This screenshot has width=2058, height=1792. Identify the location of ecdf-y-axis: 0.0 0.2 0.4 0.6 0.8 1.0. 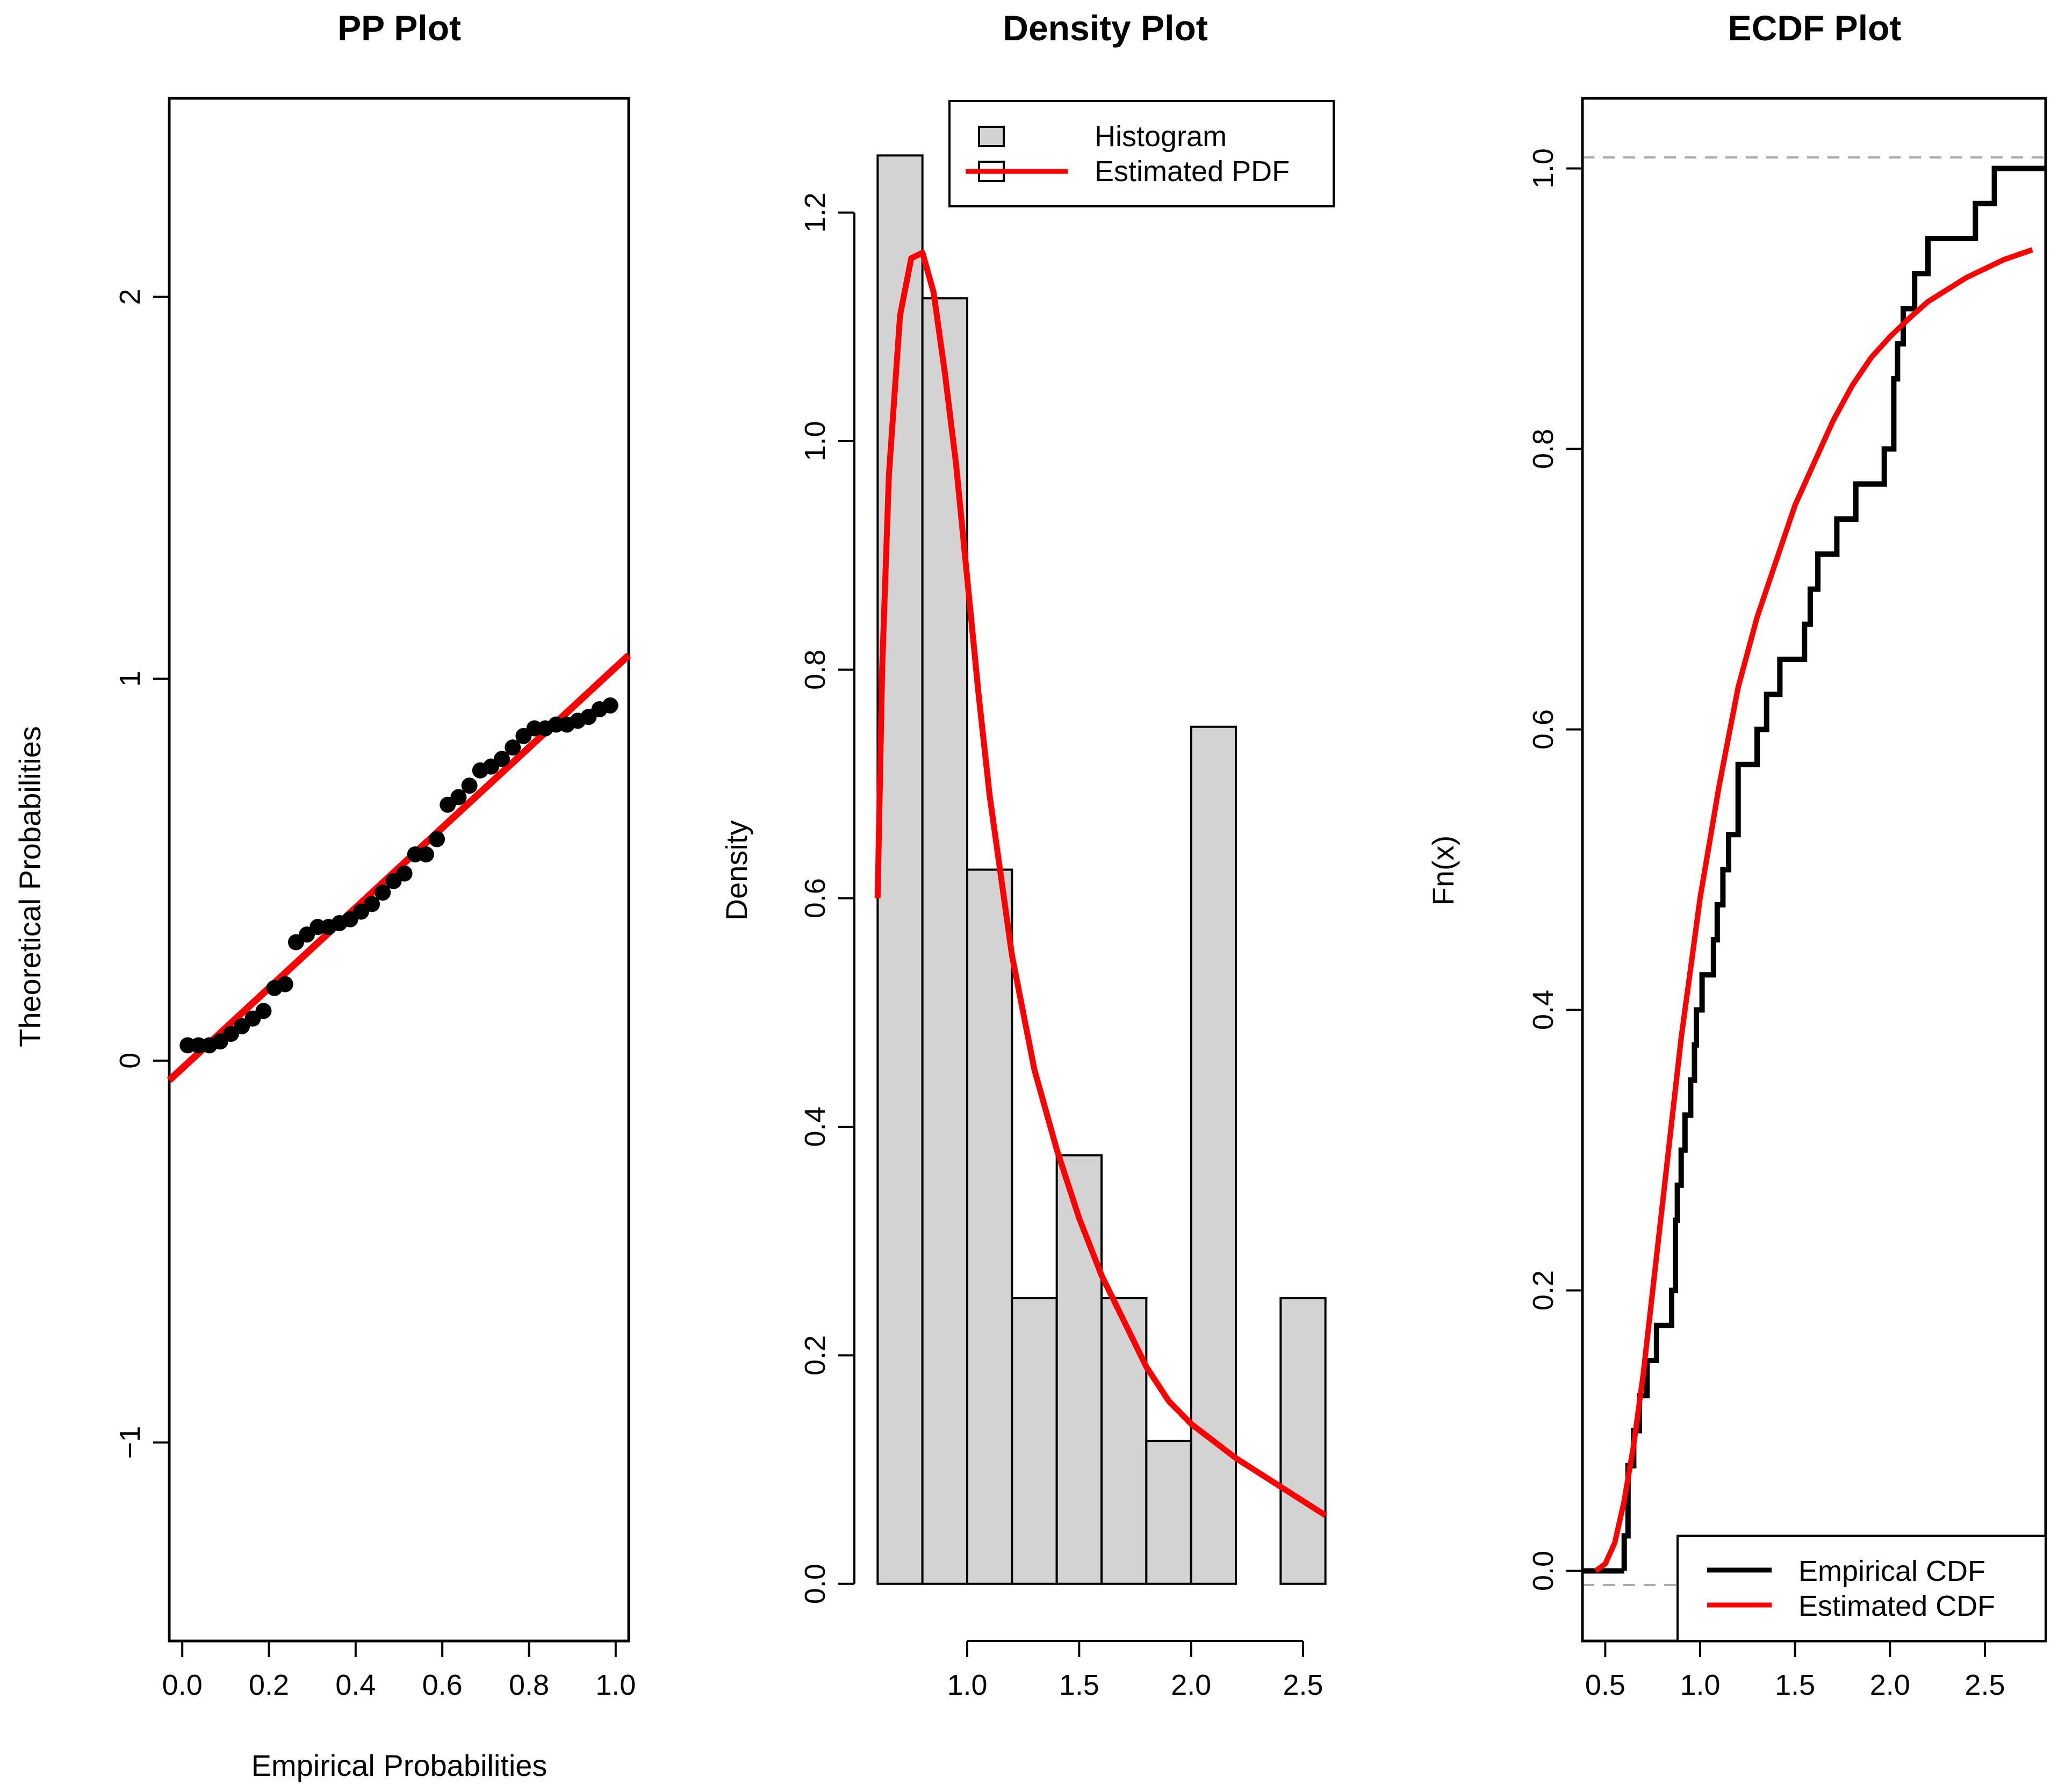
(1555, 869).